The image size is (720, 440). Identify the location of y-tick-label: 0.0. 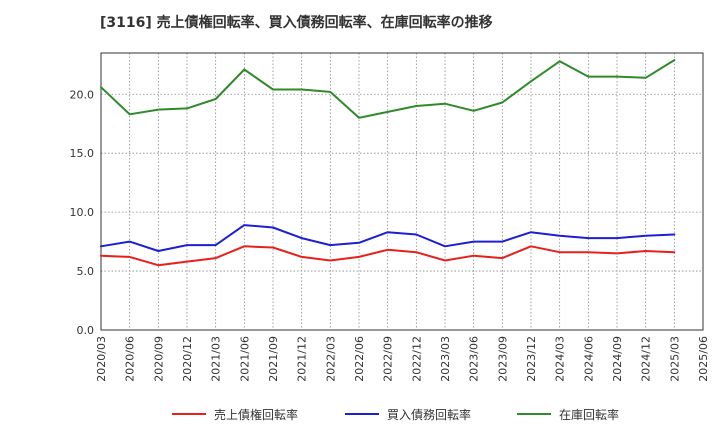
(86, 330).